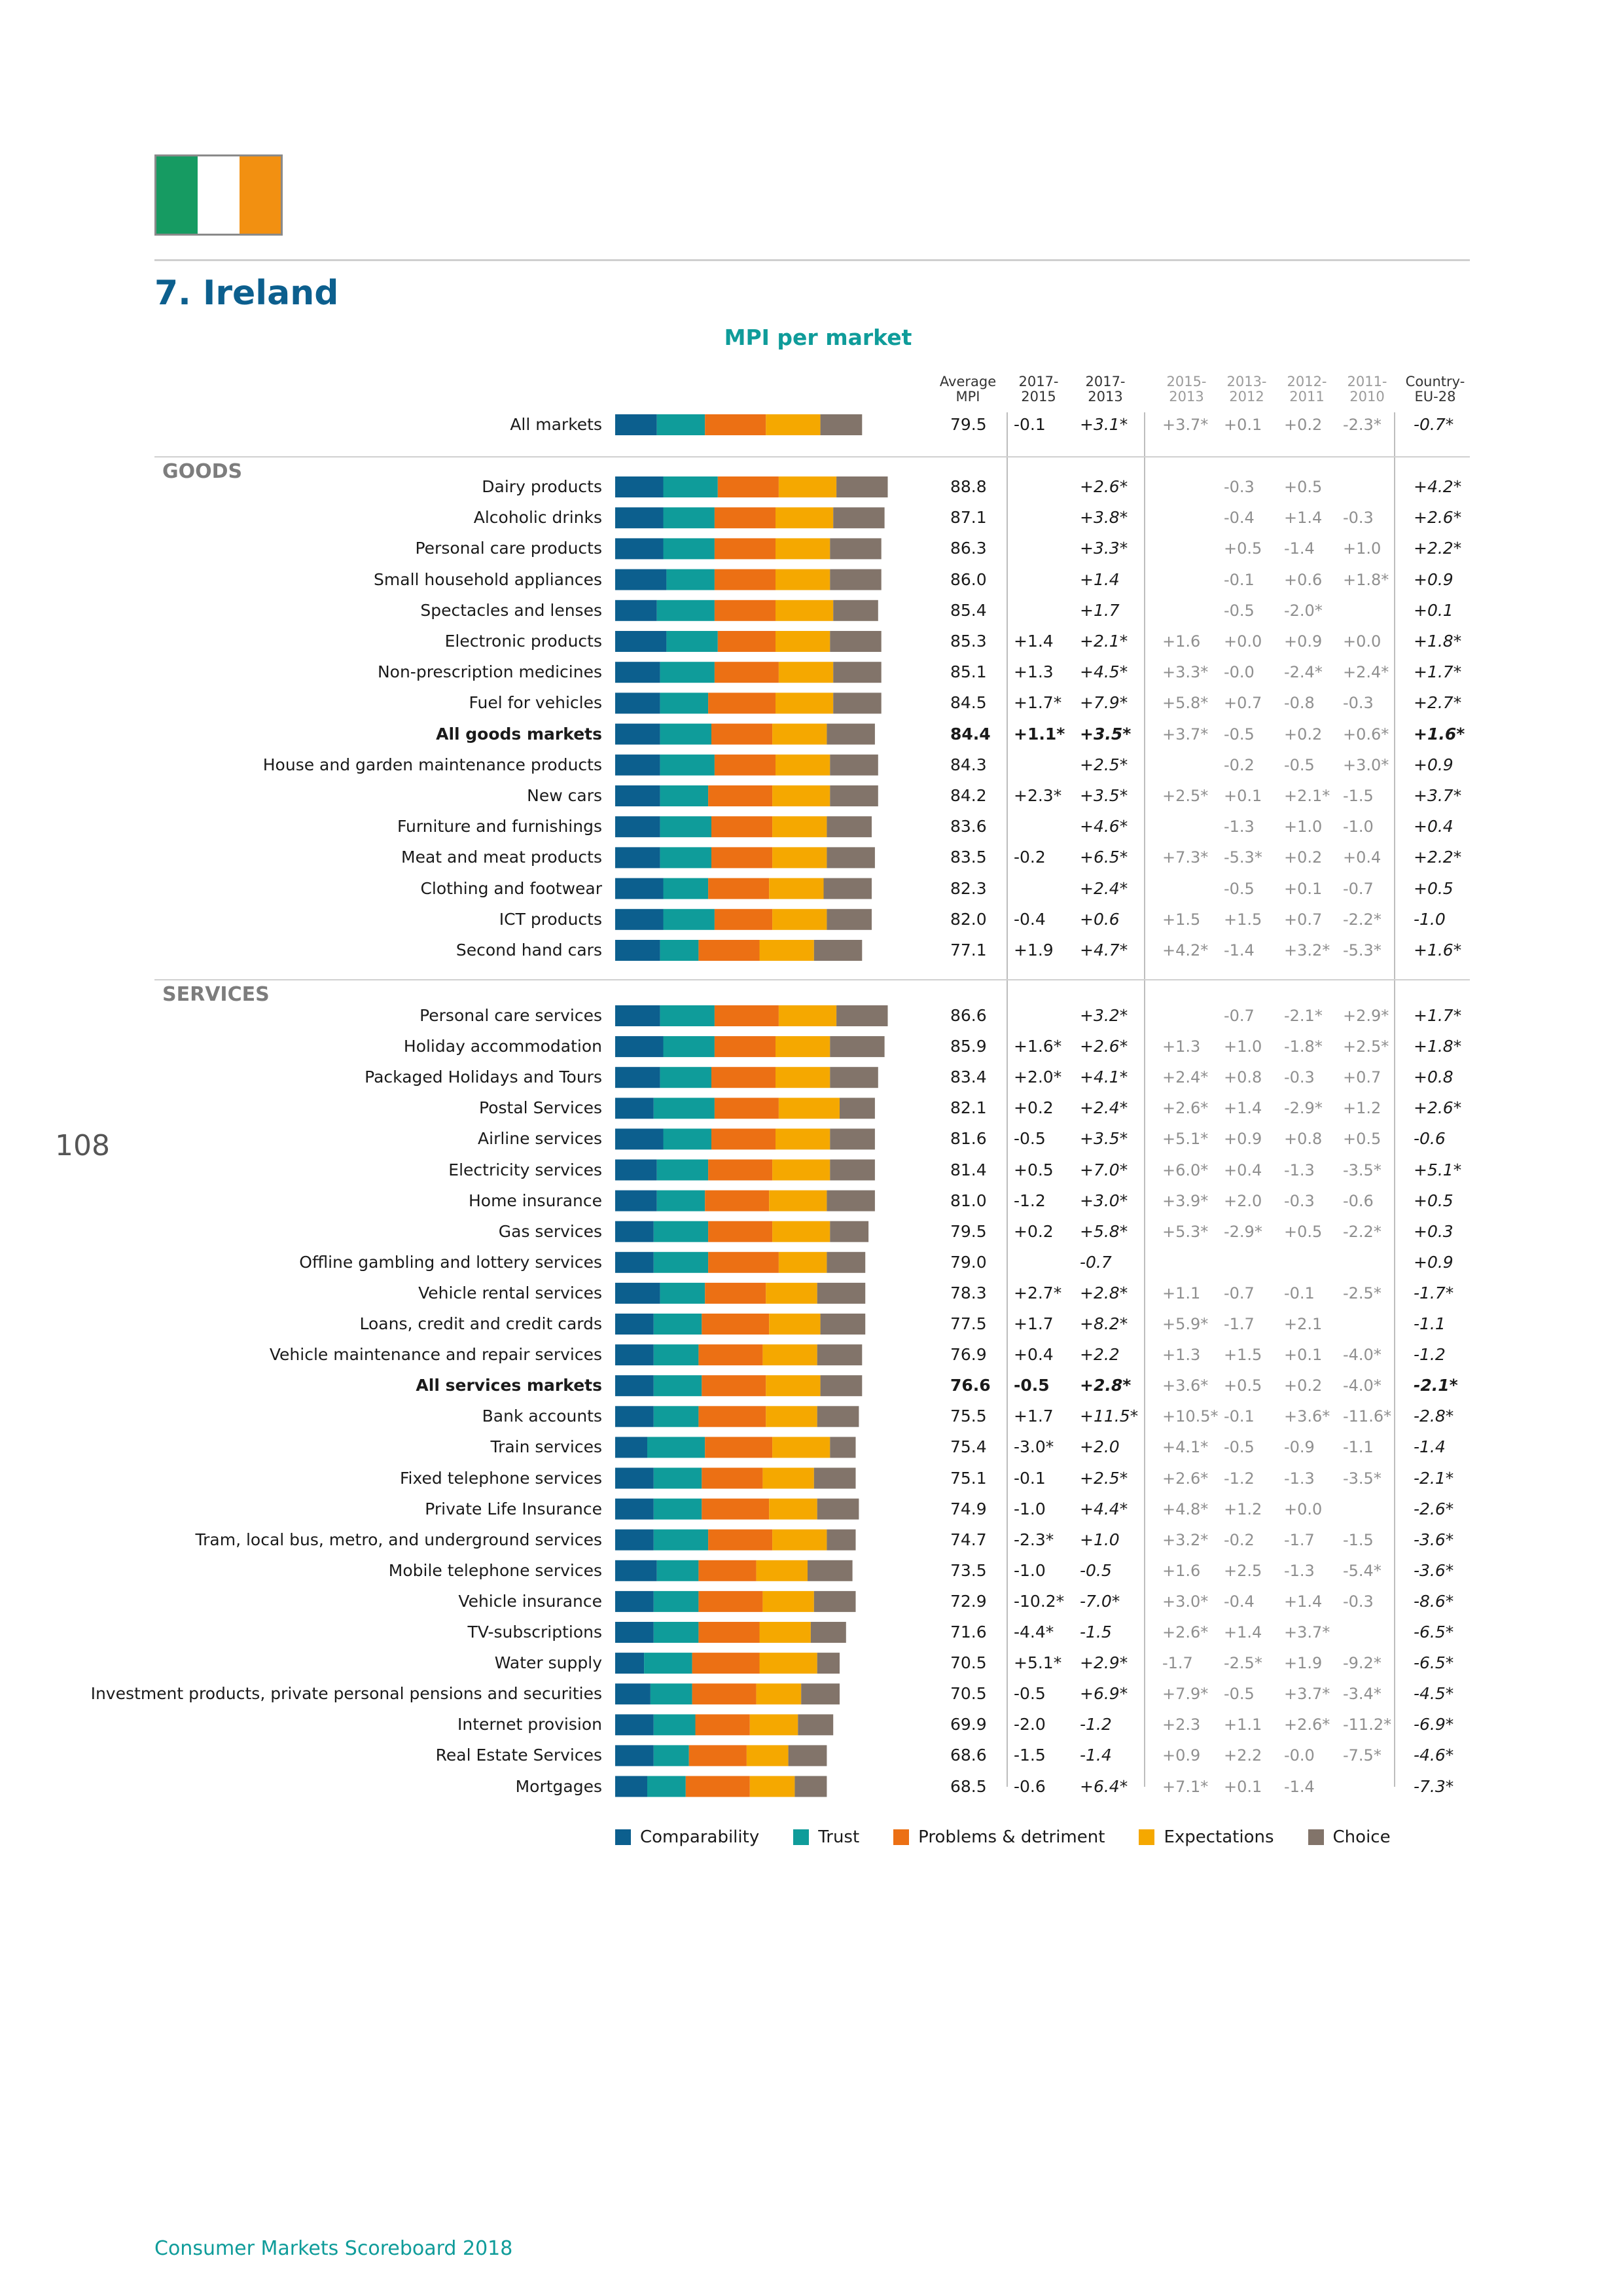 This screenshot has width=1623, height=2296. Describe the element at coordinates (743, 1262) in the screenshot. I see `bar-offline-gambling-and-lottery-services-problems-detriment` at that location.